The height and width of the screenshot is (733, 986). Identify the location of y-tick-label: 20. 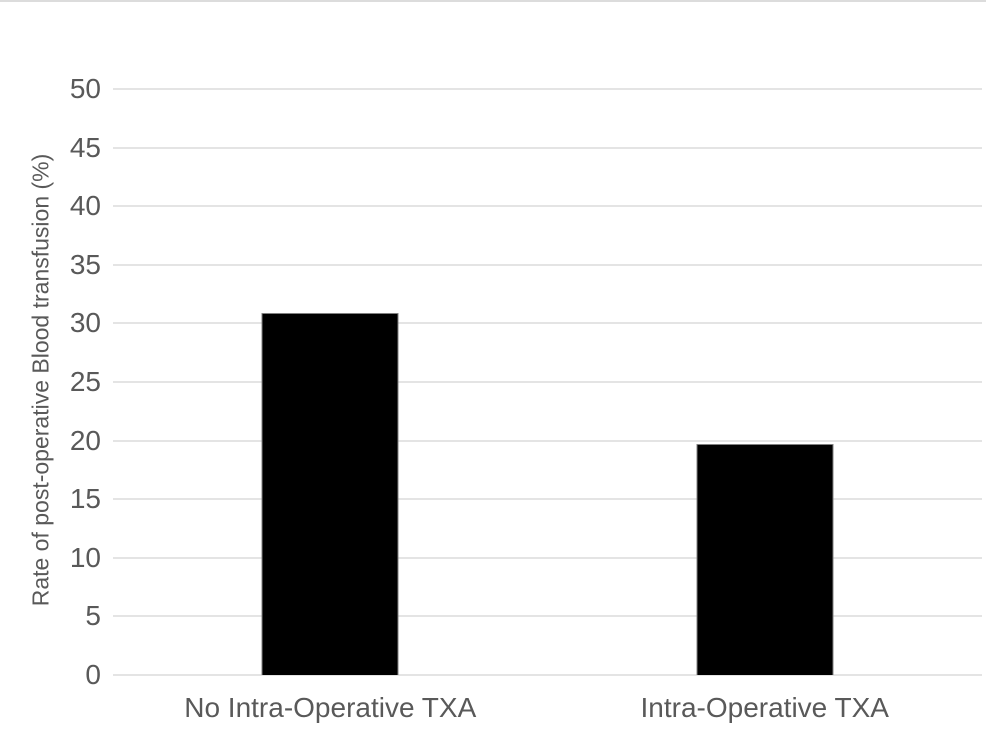
(85, 440).